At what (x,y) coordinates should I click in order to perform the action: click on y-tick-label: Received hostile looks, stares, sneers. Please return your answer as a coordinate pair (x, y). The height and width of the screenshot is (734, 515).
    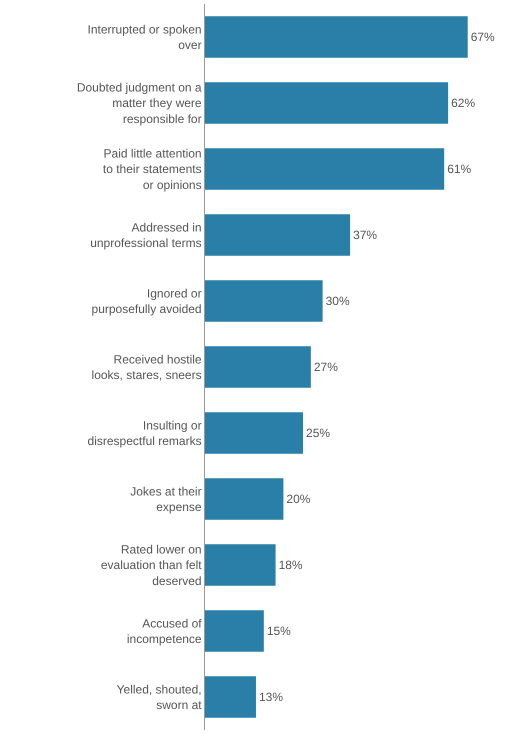
    Looking at the image, I should click on (147, 367).